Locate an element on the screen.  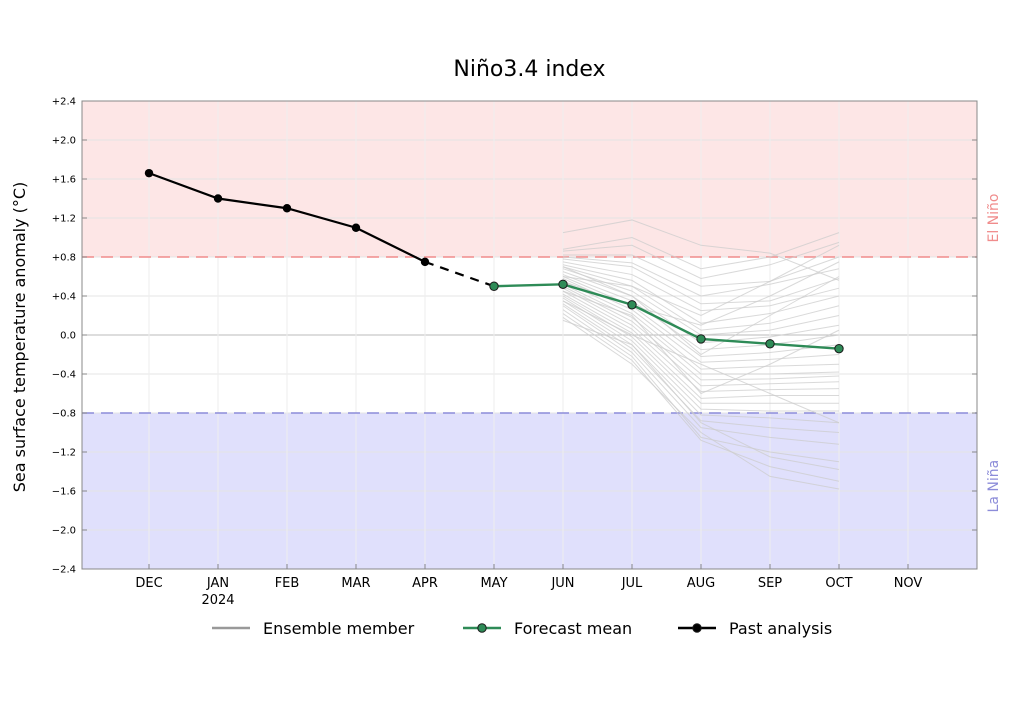
x-tick-label: APR is located at coordinates (425, 583).